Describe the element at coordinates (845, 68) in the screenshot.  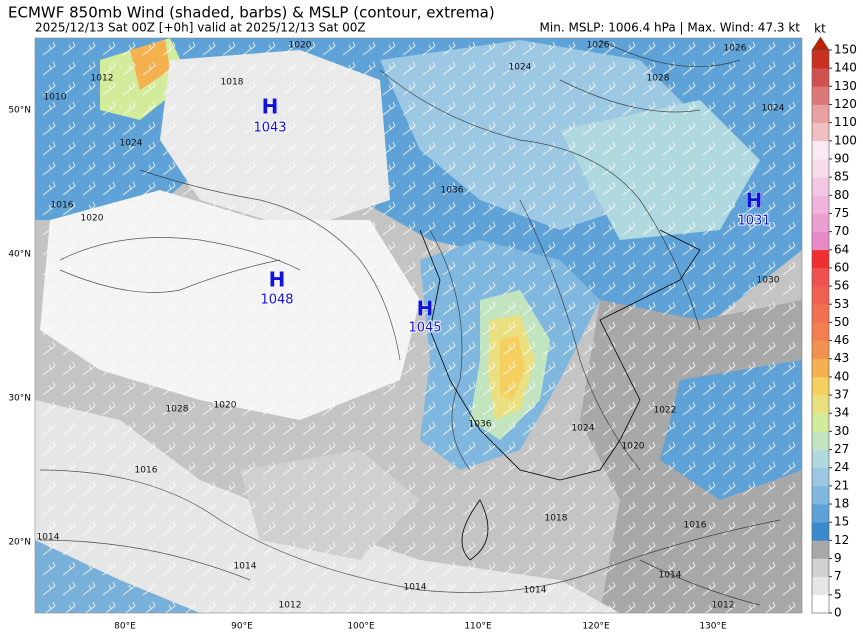
I see `colorbar-label: 140` at that location.